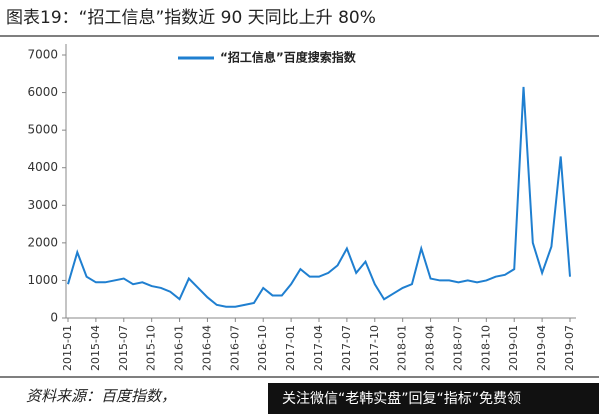 This screenshot has width=599, height=414. Describe the element at coordinates (234, 348) in the screenshot. I see `x-tick-label: 2016-07` at that location.